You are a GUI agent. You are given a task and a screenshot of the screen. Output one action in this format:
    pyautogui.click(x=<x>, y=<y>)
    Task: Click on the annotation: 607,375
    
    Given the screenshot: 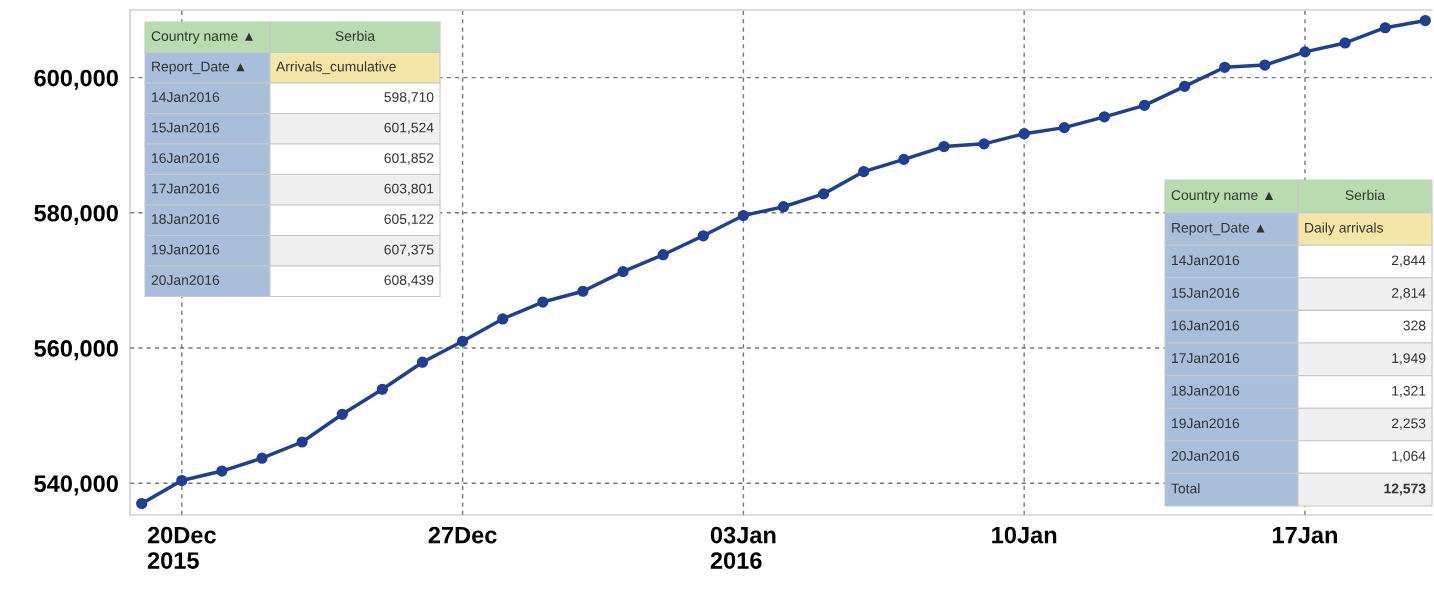 What is the action you would take?
    pyautogui.click(x=409, y=250)
    